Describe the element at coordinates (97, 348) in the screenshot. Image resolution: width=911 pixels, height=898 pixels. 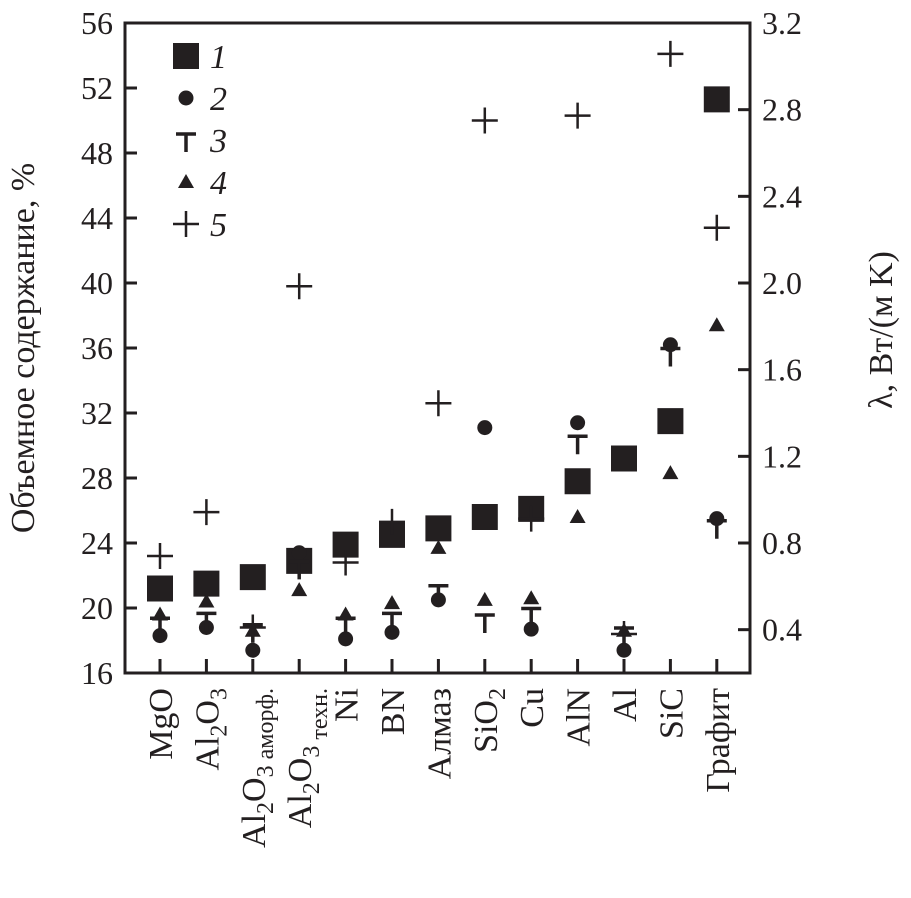
I see `y-tick-label: 36` at that location.